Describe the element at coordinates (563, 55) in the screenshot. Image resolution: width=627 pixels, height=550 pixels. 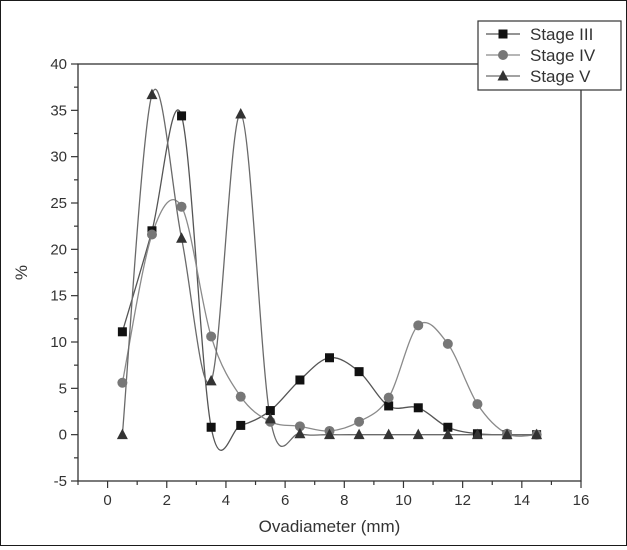
I see `legend-label: Stage IV` at that location.